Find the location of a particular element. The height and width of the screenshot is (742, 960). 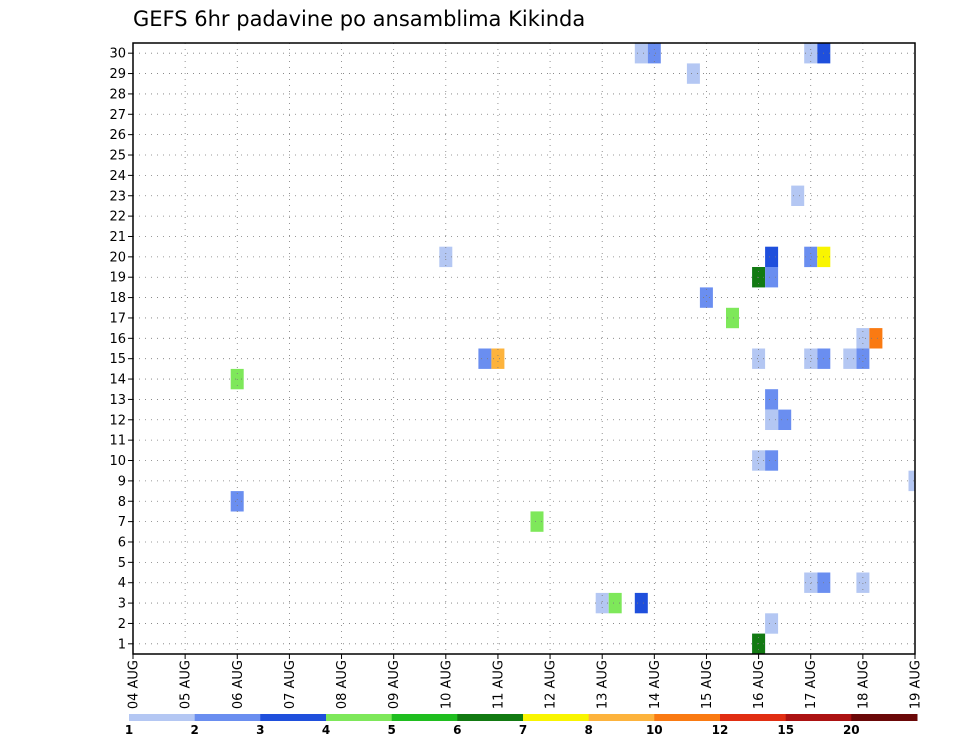

chart-title: GEFS 6hr padavine po ansamblima Kikinda is located at coordinates (359, 19).